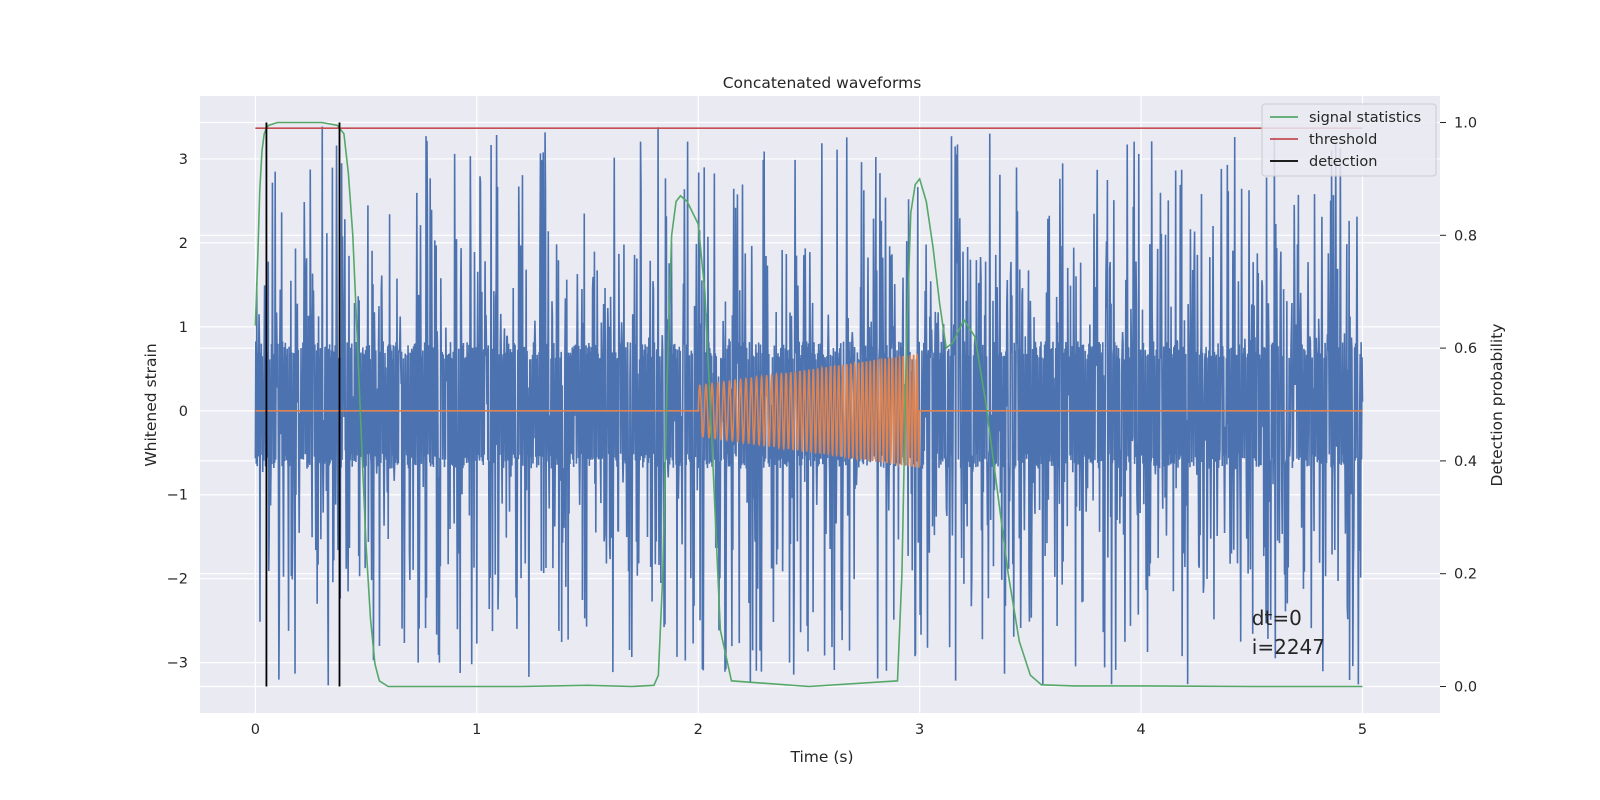 The height and width of the screenshot is (800, 1600). I want to click on y-axis-label: Whitened strain, so click(151, 404).